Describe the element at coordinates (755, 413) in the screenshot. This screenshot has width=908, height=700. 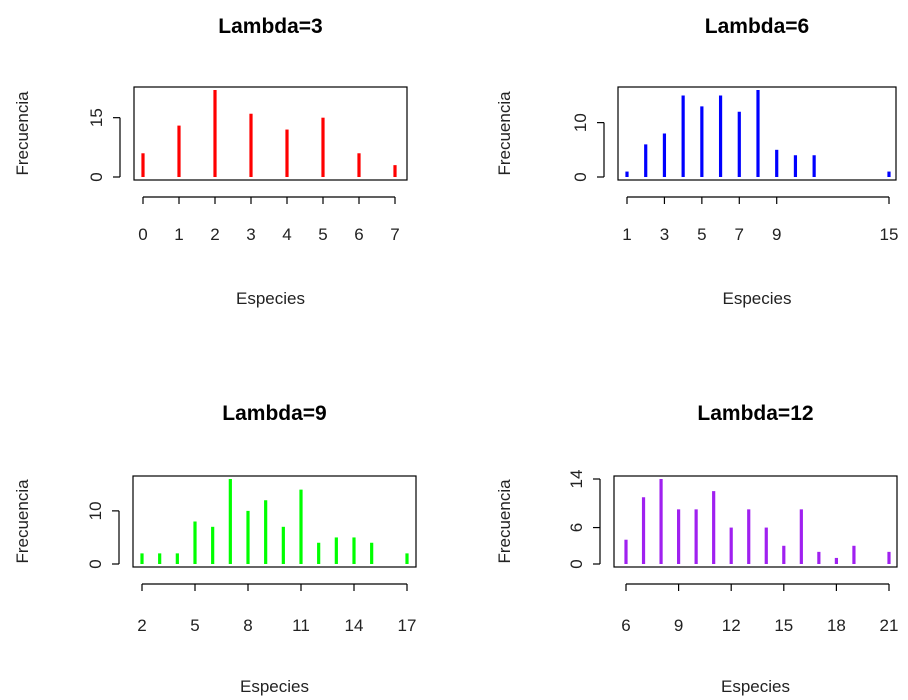
I see `chart-title: Lambda=12` at that location.